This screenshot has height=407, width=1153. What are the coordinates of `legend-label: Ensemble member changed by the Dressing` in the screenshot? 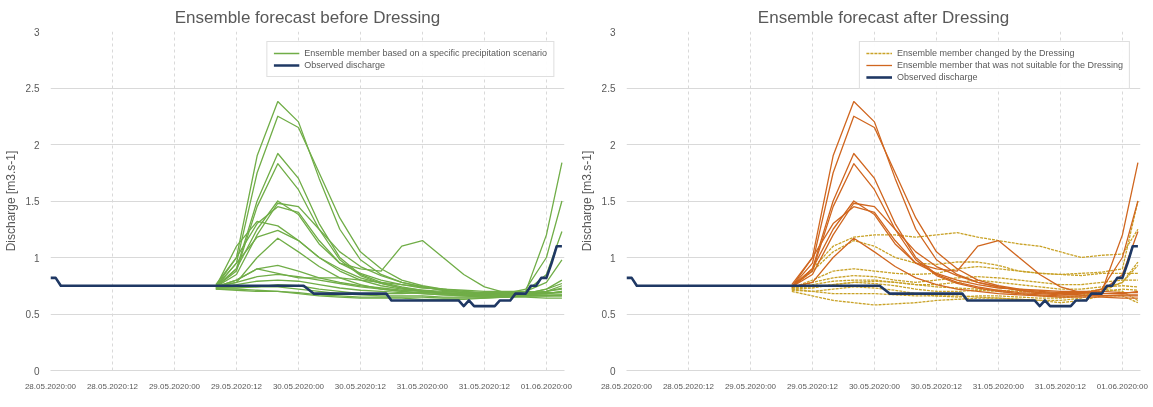 It's located at (985, 53).